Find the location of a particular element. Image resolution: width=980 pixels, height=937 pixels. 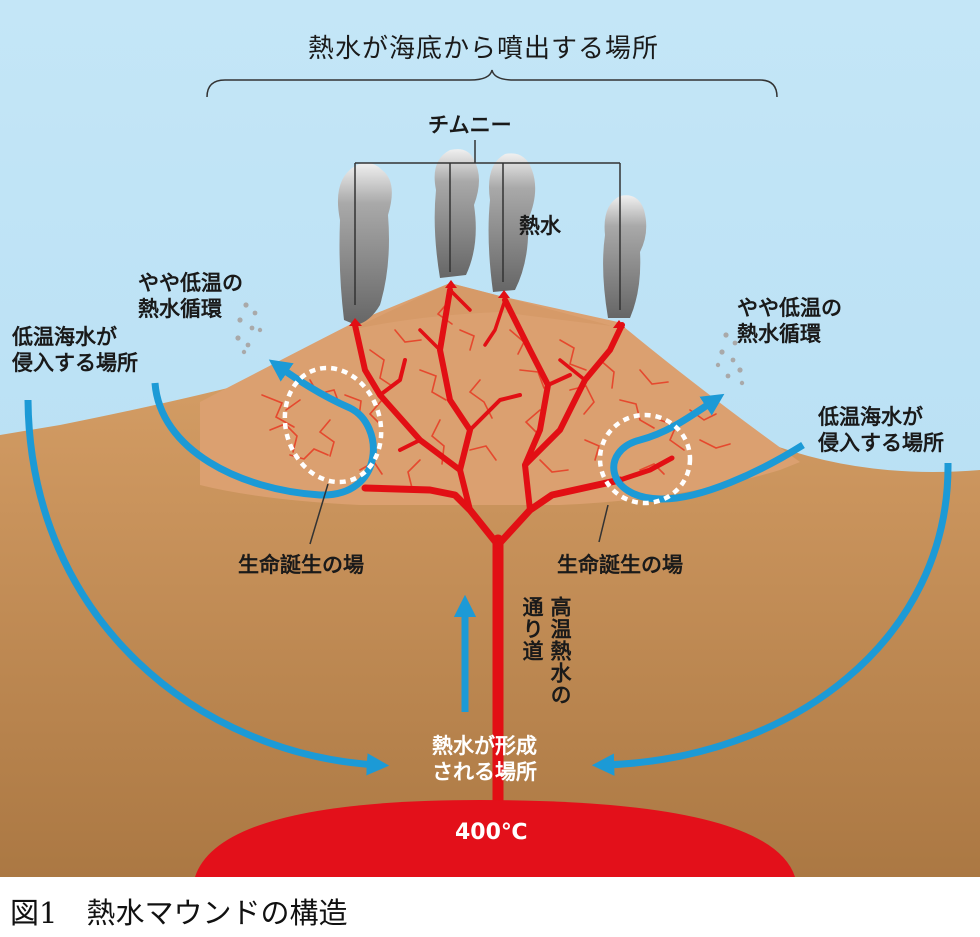

low-temp-cycle-right-label: やや低温の 熱水循環 is located at coordinates (789, 321).